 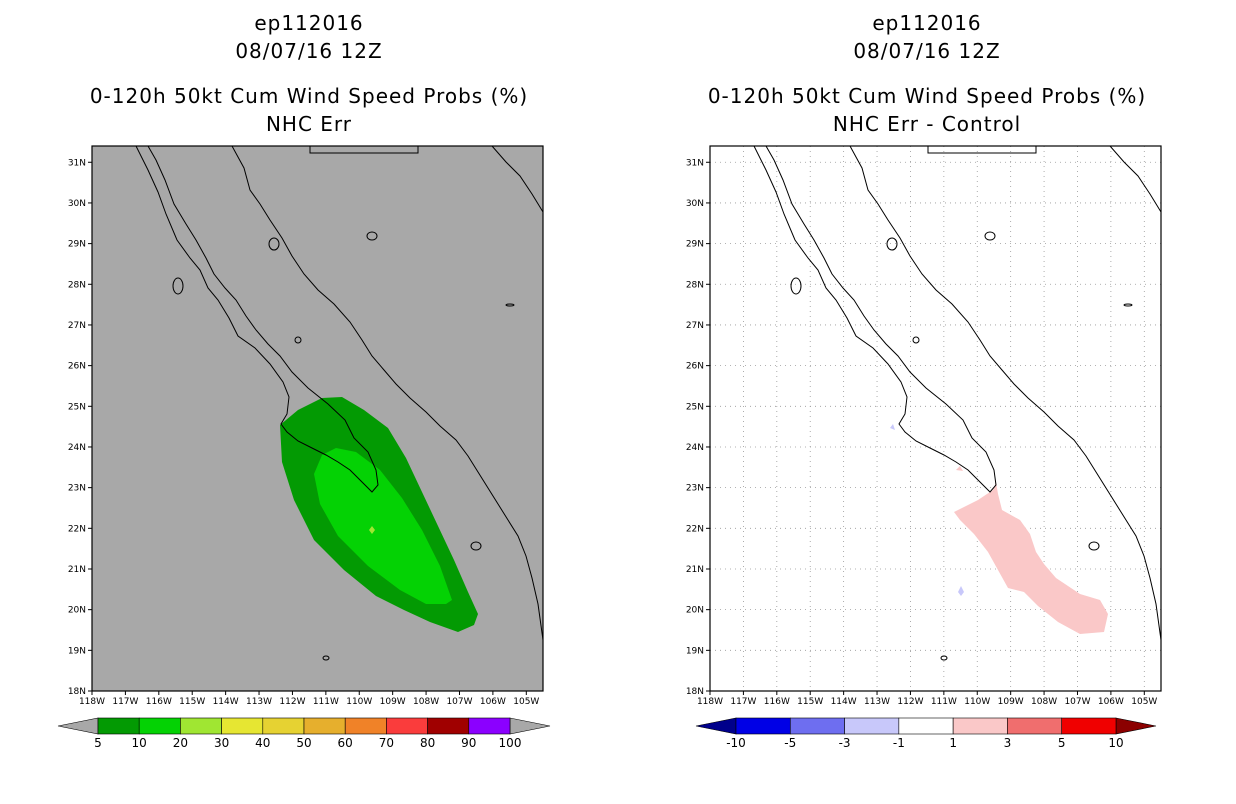 What do you see at coordinates (77, 489) in the screenshot?
I see `y-tick-label: 23N` at bounding box center [77, 489].